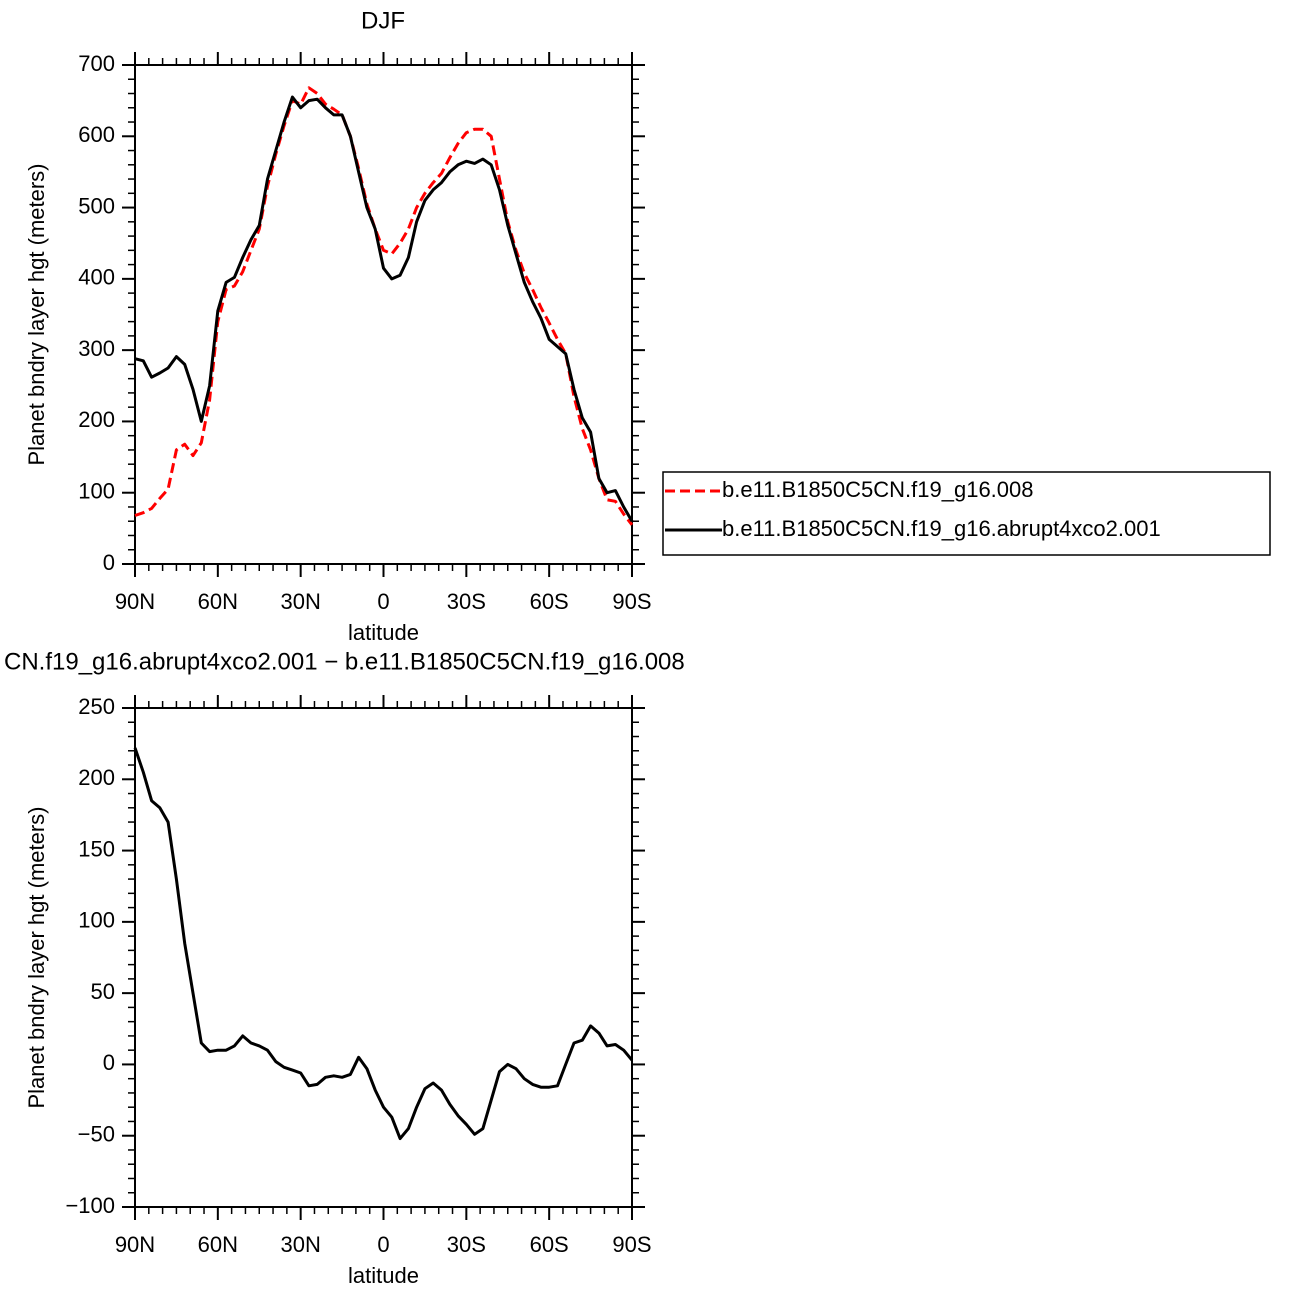  What do you see at coordinates (96, 205) in the screenshot?
I see `y-tick-label: 500` at bounding box center [96, 205].